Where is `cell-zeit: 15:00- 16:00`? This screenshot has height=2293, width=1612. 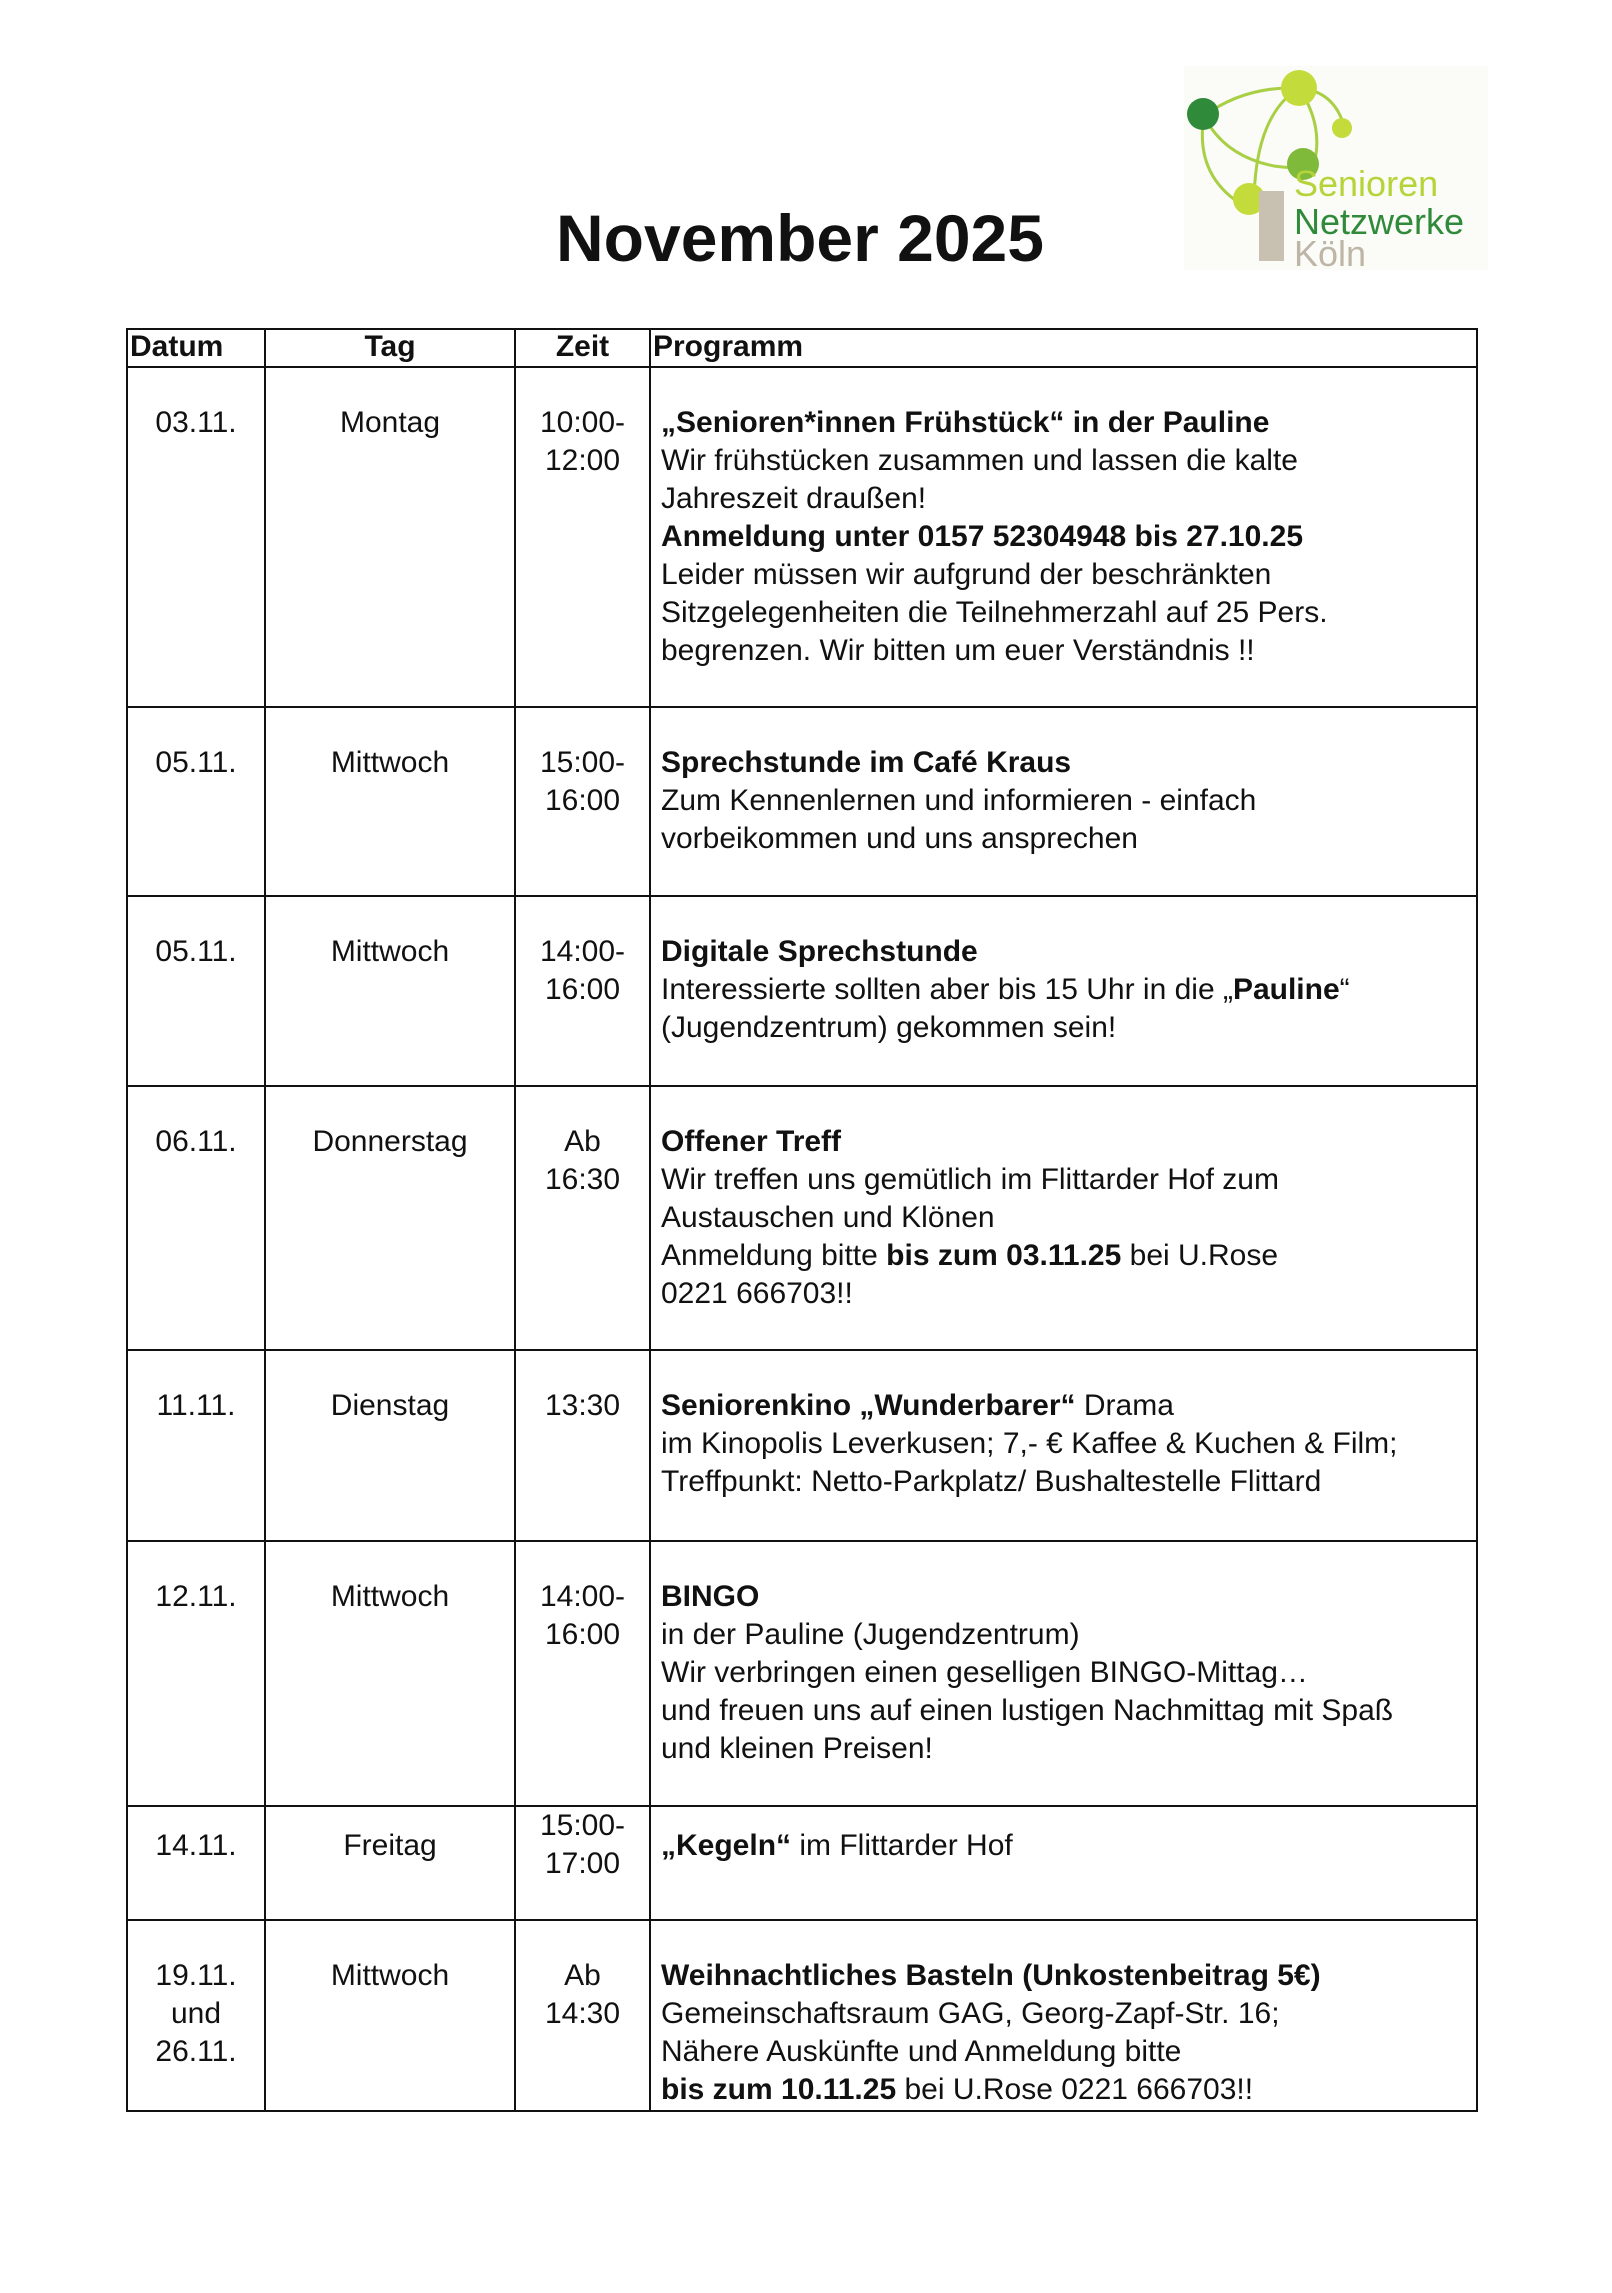
cell-zeit: 15:00- 16:00 is located at coordinates (582, 801).